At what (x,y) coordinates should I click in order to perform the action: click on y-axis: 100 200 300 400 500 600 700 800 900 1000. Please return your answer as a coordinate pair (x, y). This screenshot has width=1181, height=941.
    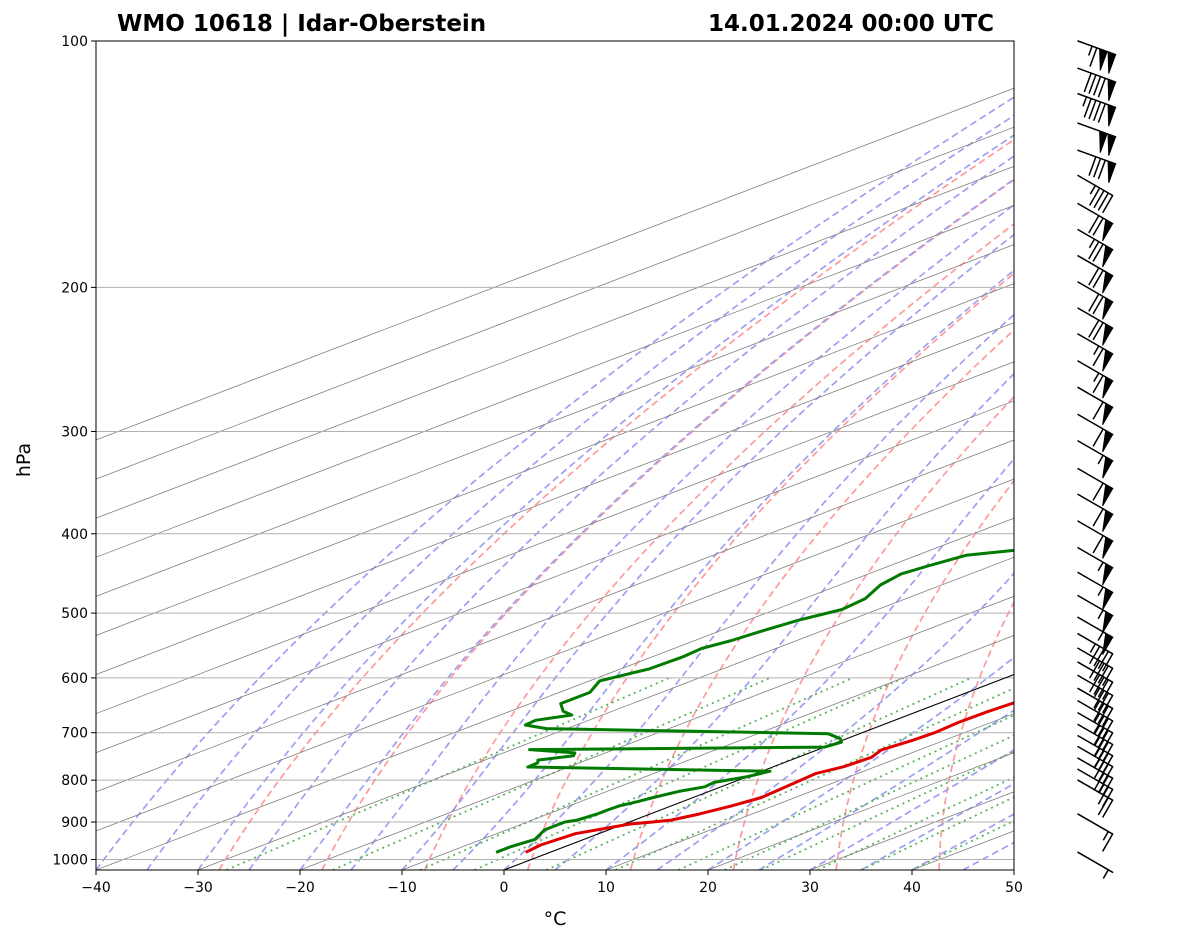
    Looking at the image, I should click on (74, 451).